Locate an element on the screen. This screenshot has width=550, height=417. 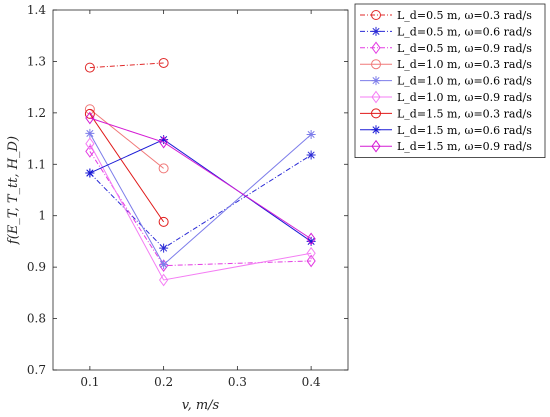
legend-label: L_d=0.5 m, ω=0.9 rad/s is located at coordinates (464, 48).